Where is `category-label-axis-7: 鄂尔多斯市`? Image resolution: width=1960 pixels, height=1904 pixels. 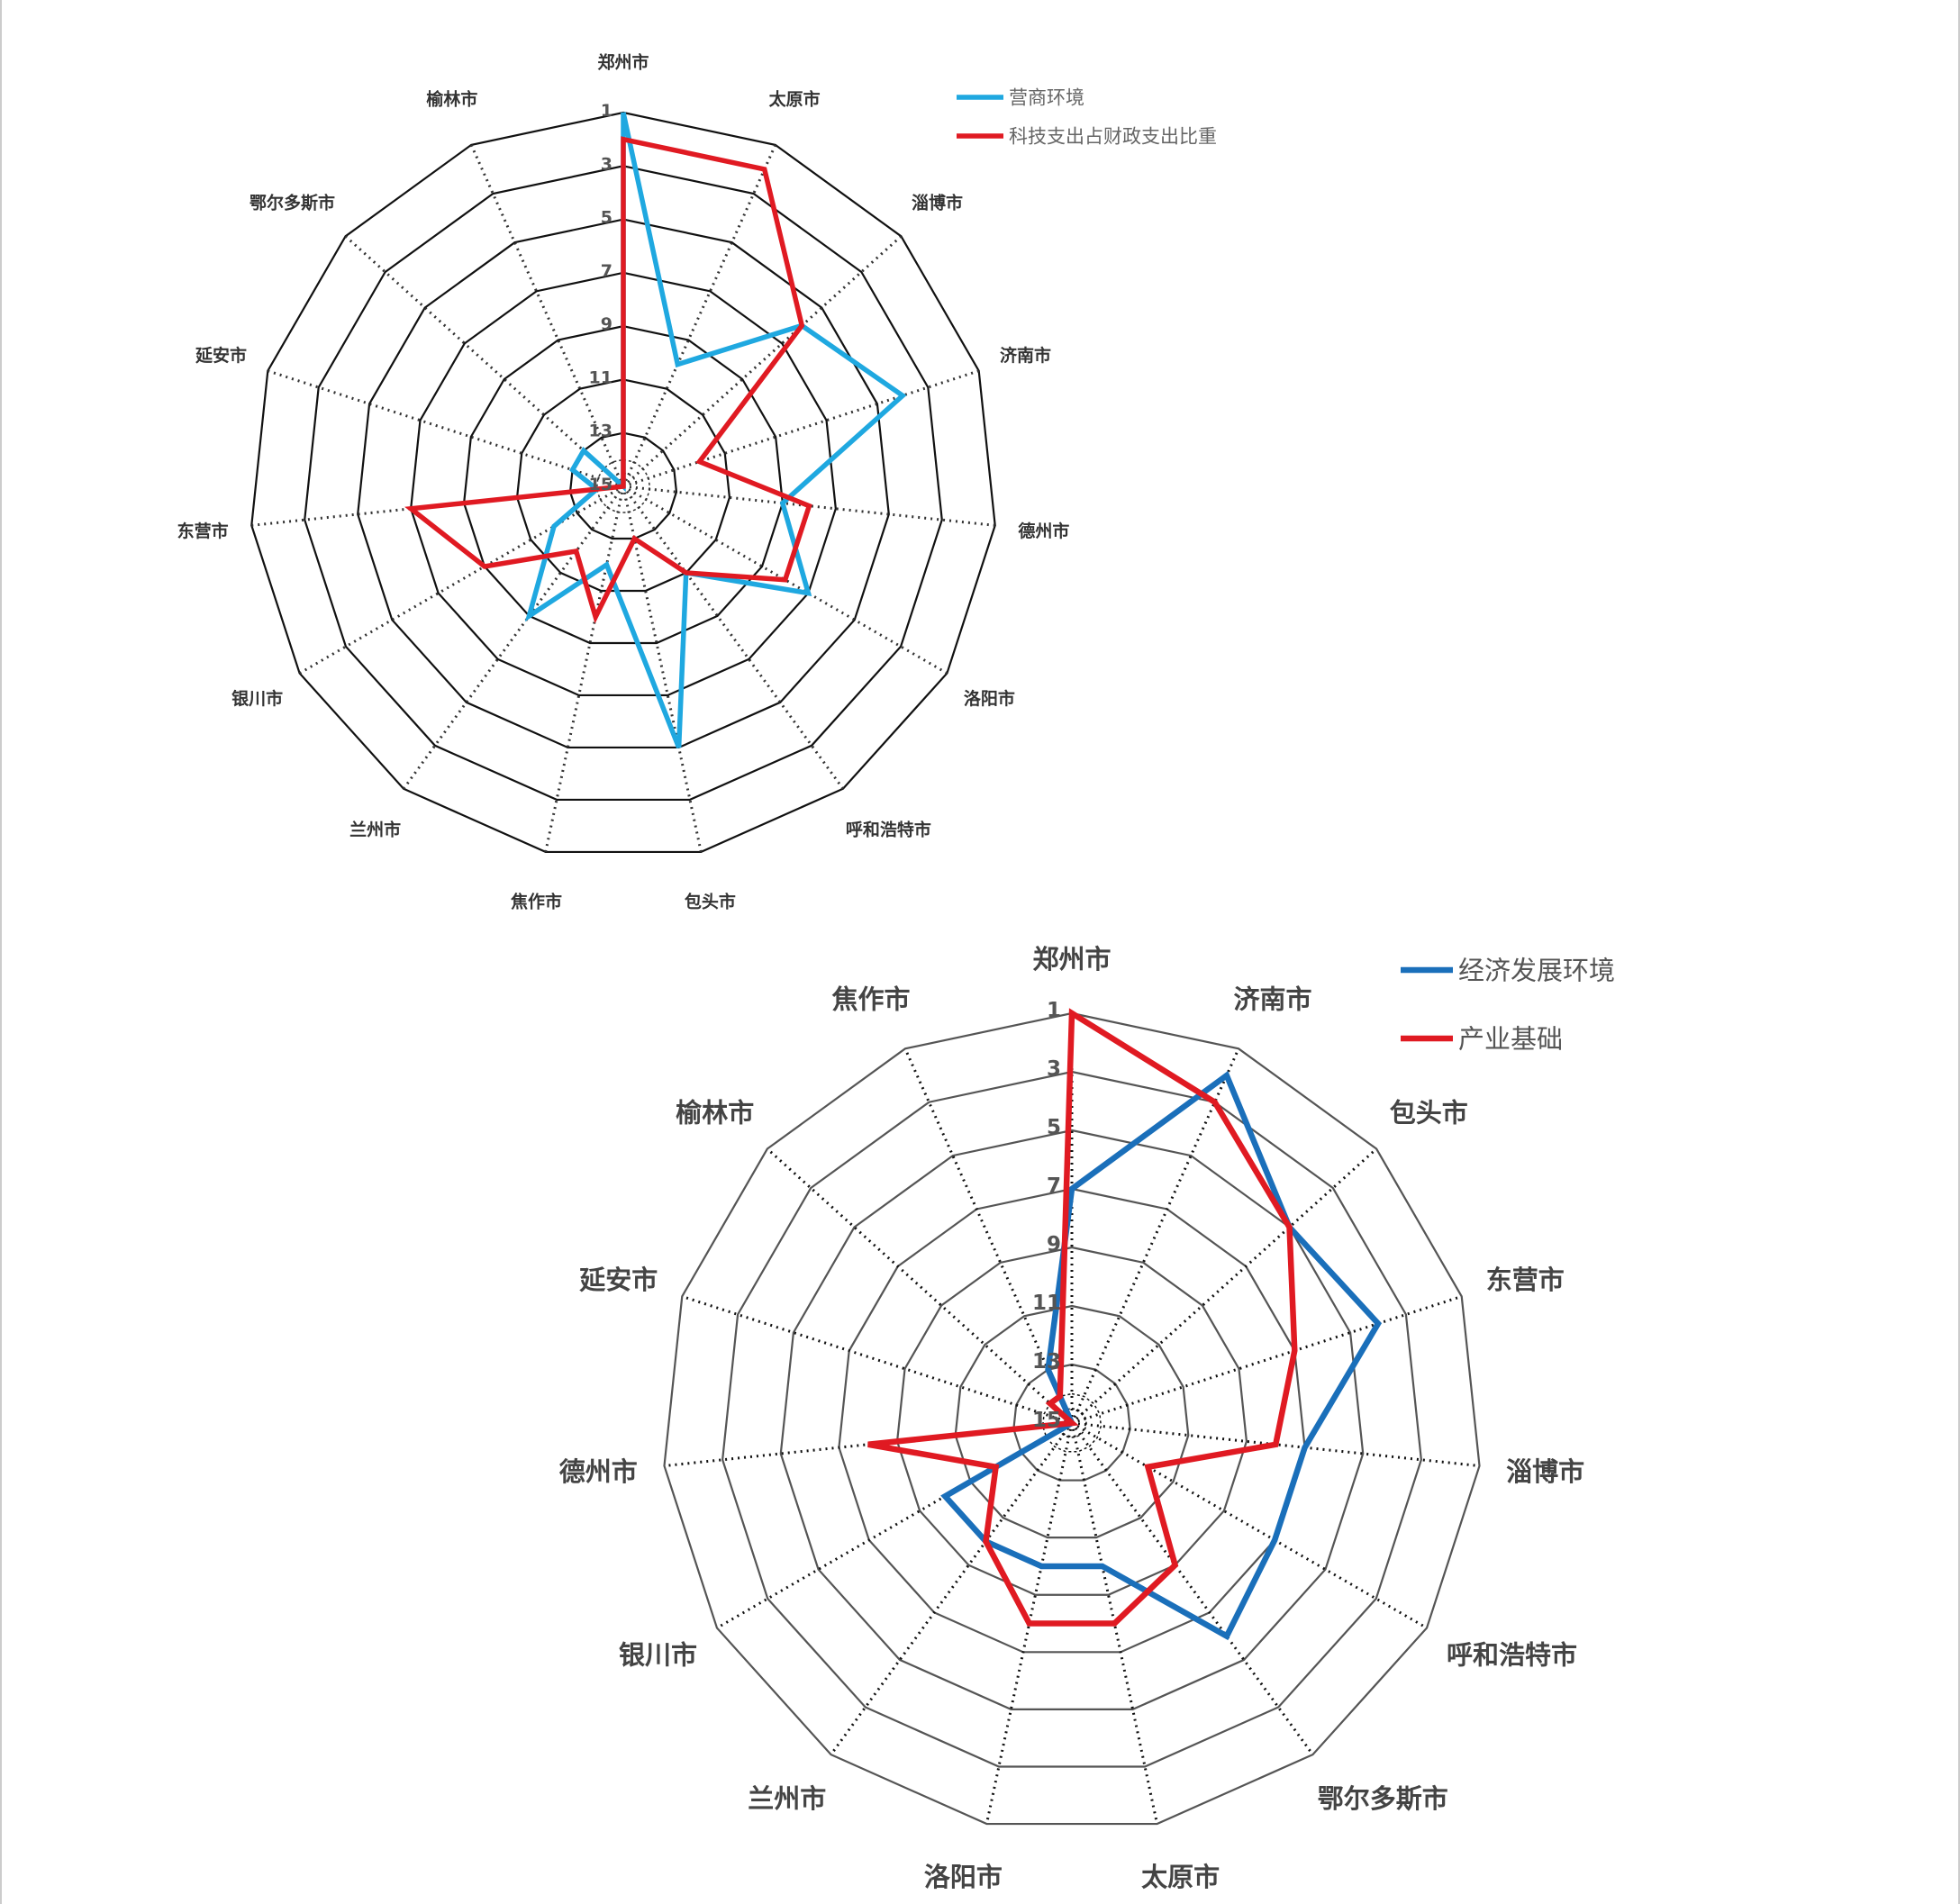
category-label-axis-7: 鄂尔多斯市 is located at coordinates (1383, 1799).